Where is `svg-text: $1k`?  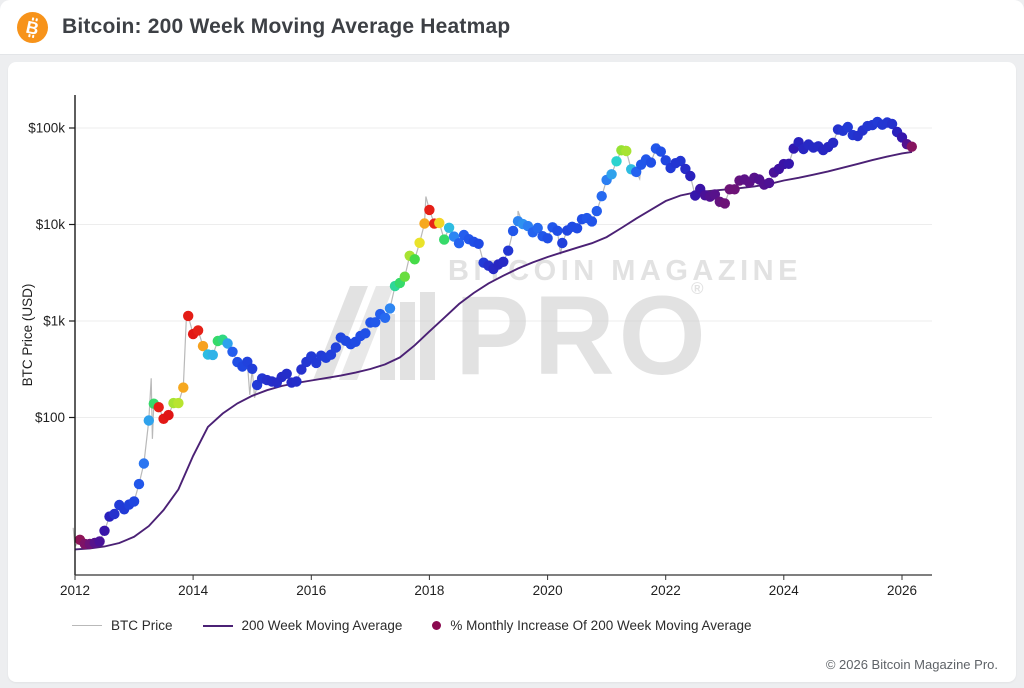 svg-text: $1k is located at coordinates (54, 321).